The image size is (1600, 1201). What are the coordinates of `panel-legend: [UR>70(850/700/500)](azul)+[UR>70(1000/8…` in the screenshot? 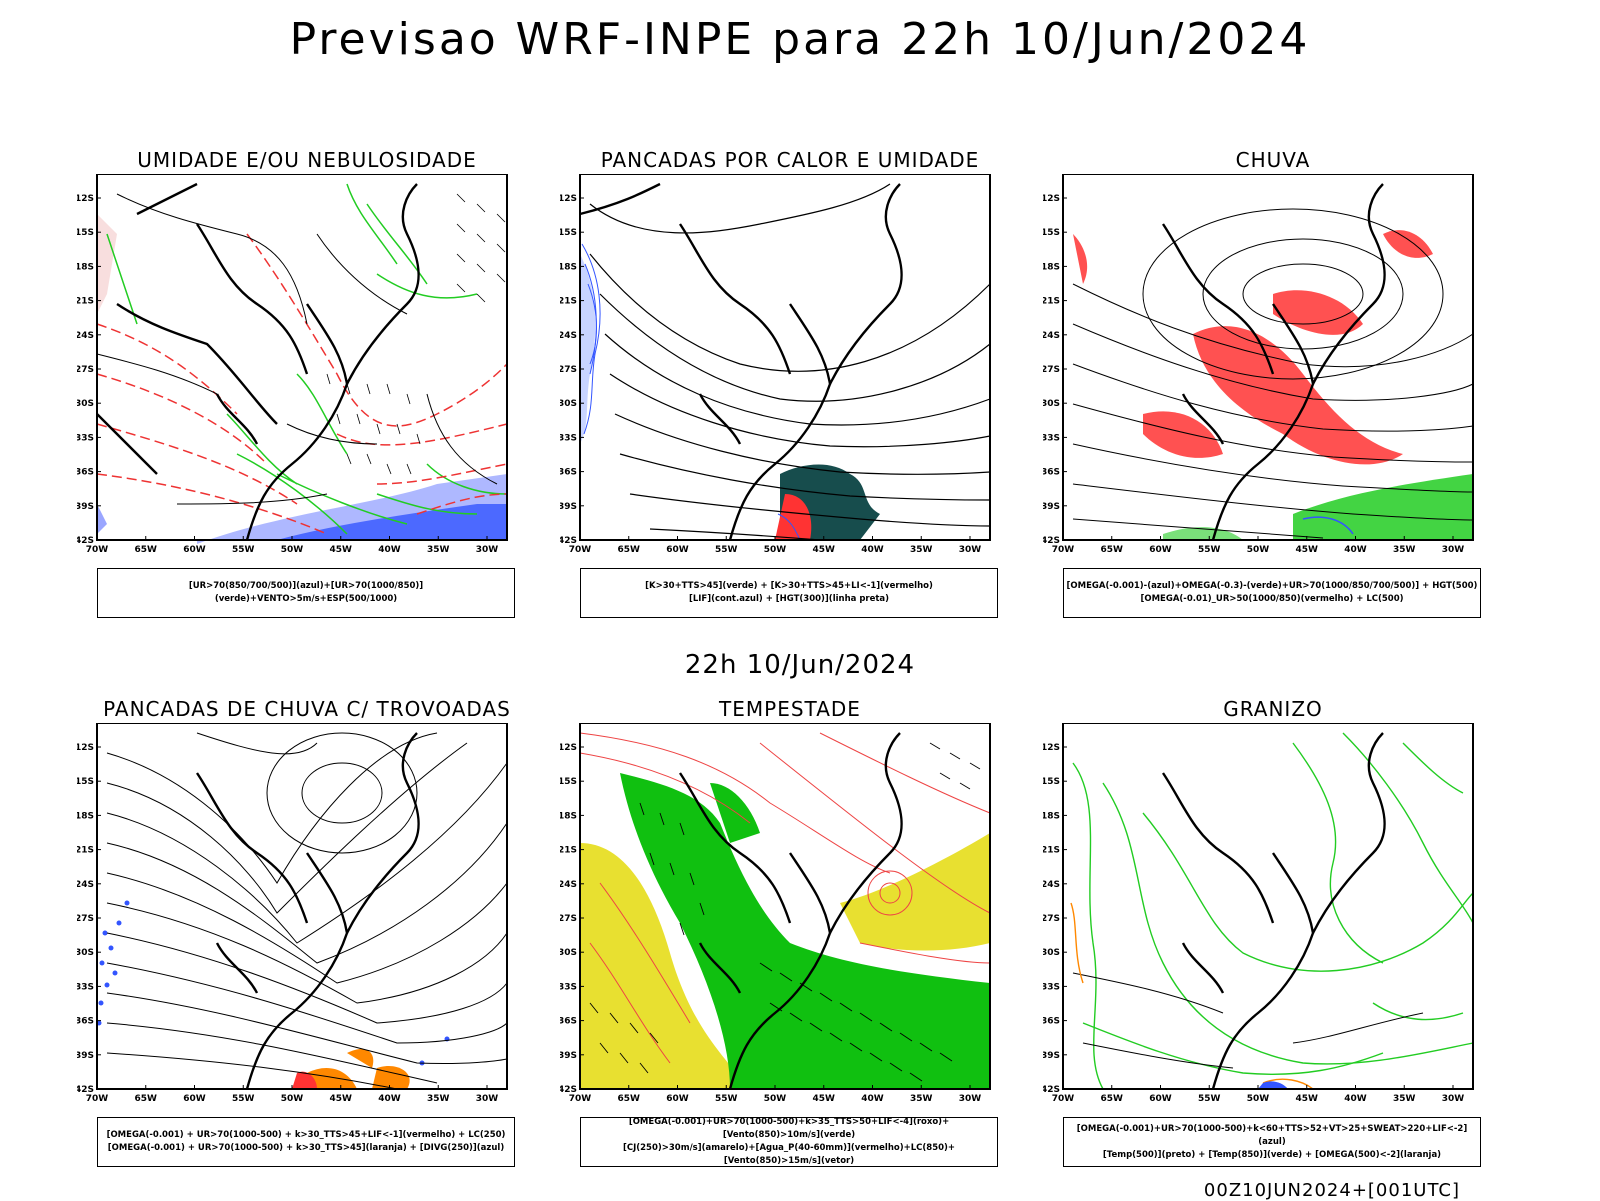 It's located at (306, 593).